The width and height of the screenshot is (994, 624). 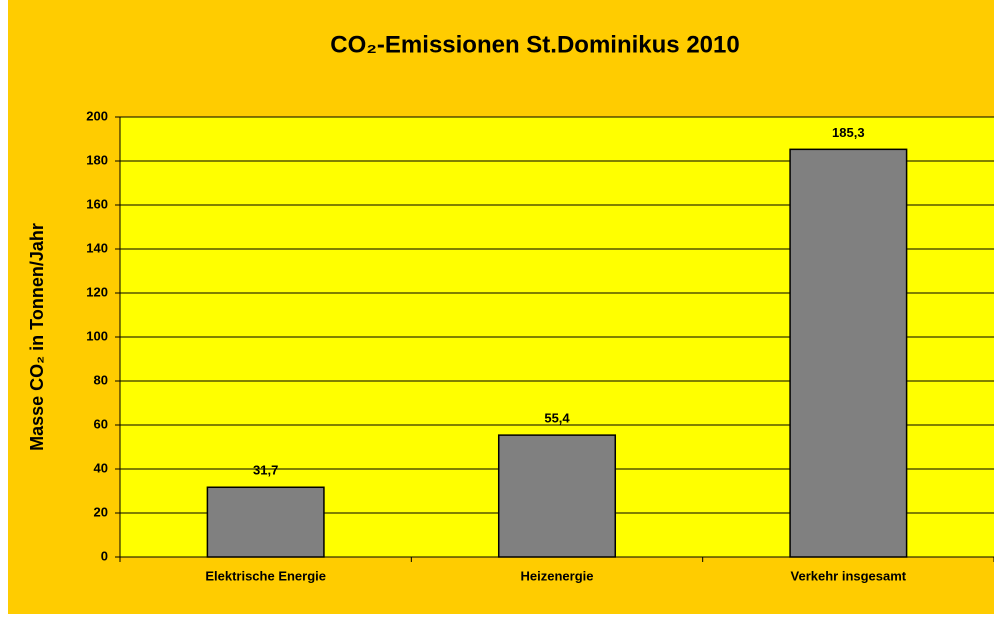 What do you see at coordinates (265, 470) in the screenshot?
I see `data-label: 31,7` at bounding box center [265, 470].